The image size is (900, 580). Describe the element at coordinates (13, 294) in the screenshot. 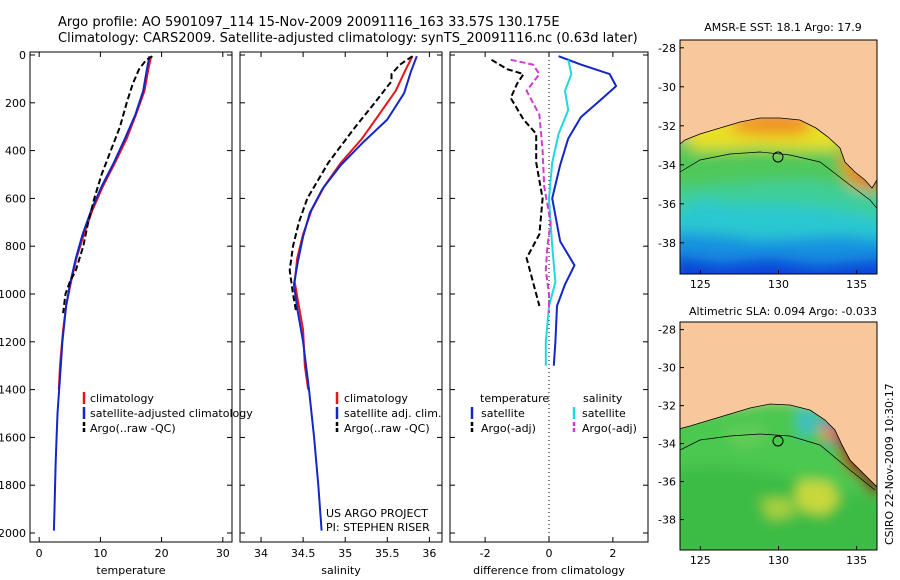

I see `y-tick-label: 1000` at that location.